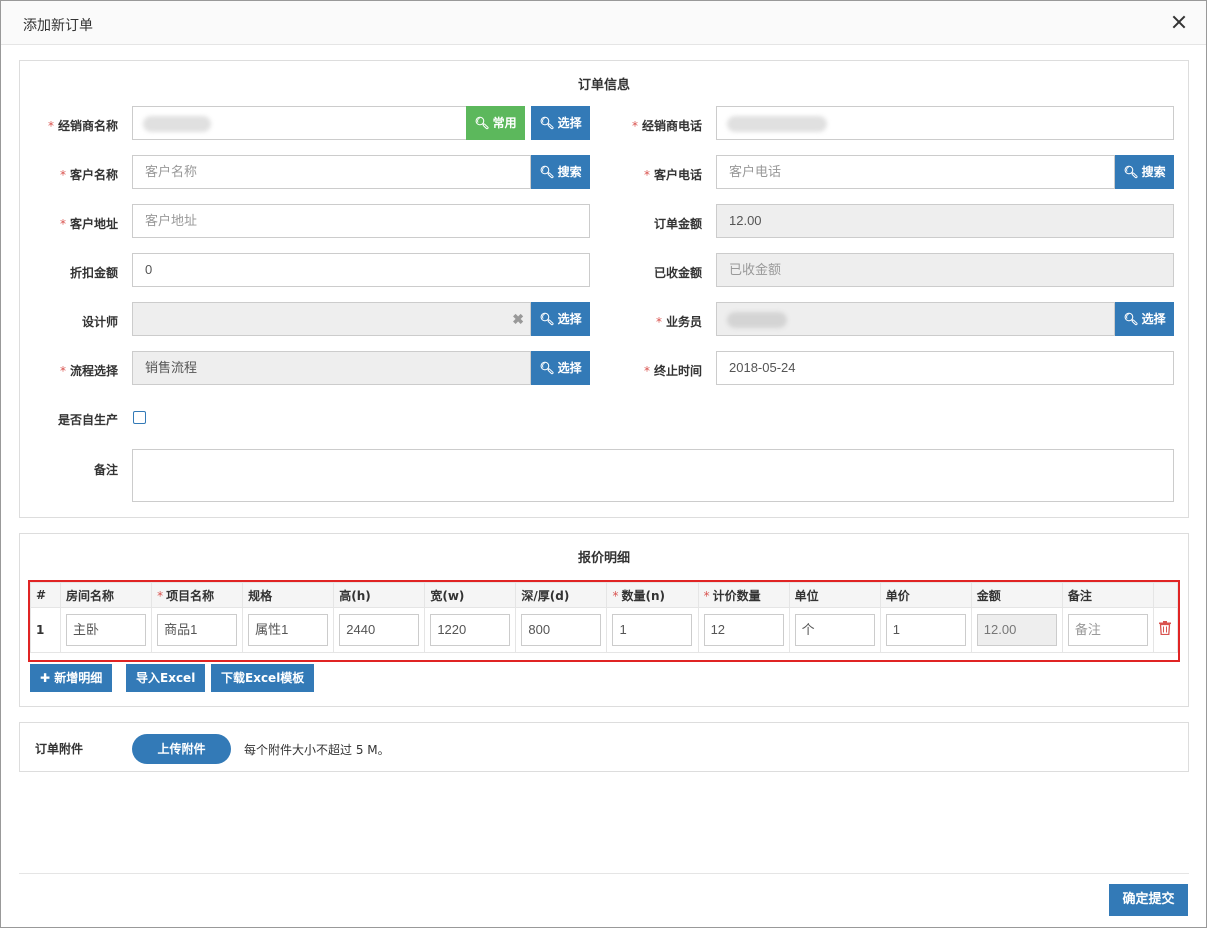 The image size is (1207, 928). Describe the element at coordinates (139, 417) in the screenshot. I see `self-produce-checkbox` at that location.